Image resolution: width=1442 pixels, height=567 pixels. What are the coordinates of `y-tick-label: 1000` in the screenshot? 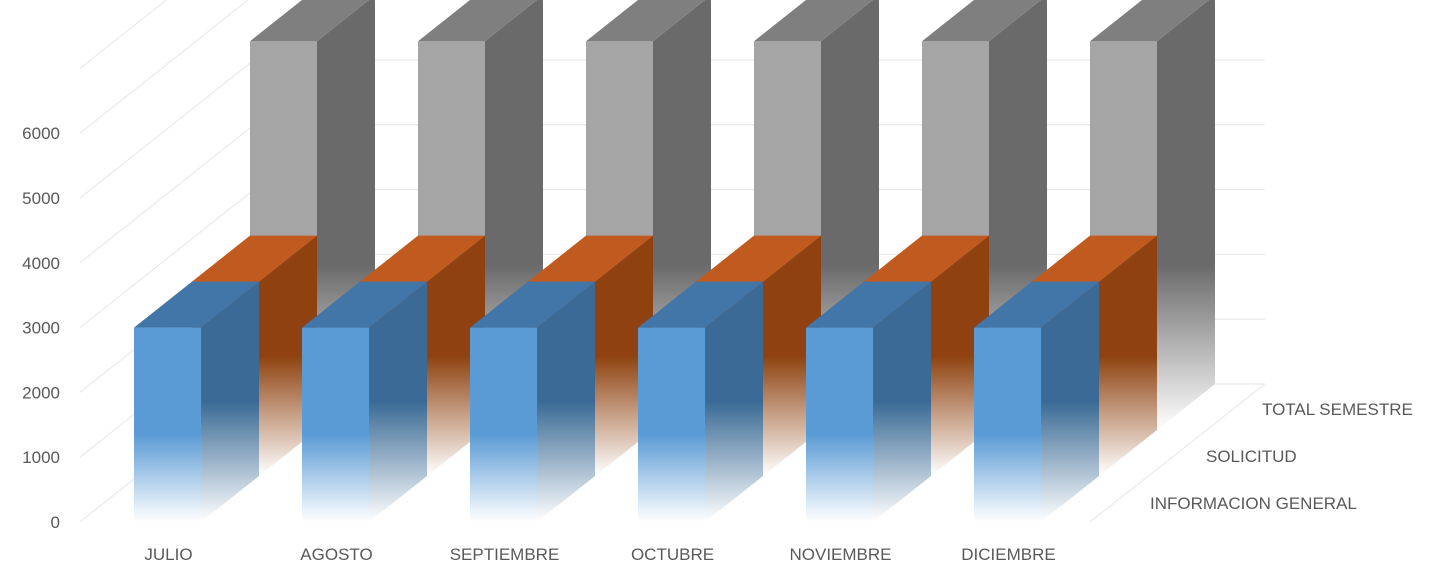 It's located at (41, 457).